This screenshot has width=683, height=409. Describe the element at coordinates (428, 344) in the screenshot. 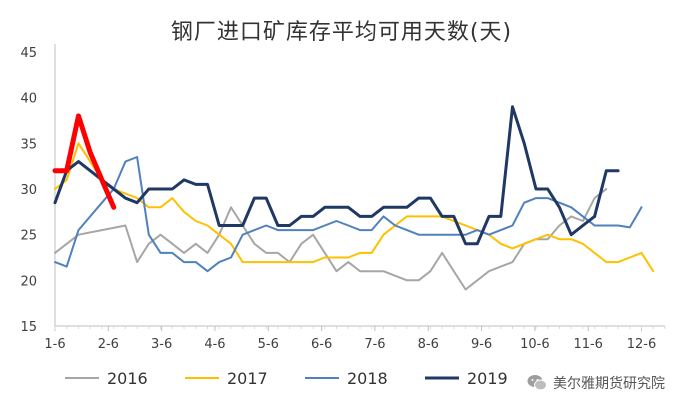

I see `x-tick-label: 8-6` at that location.